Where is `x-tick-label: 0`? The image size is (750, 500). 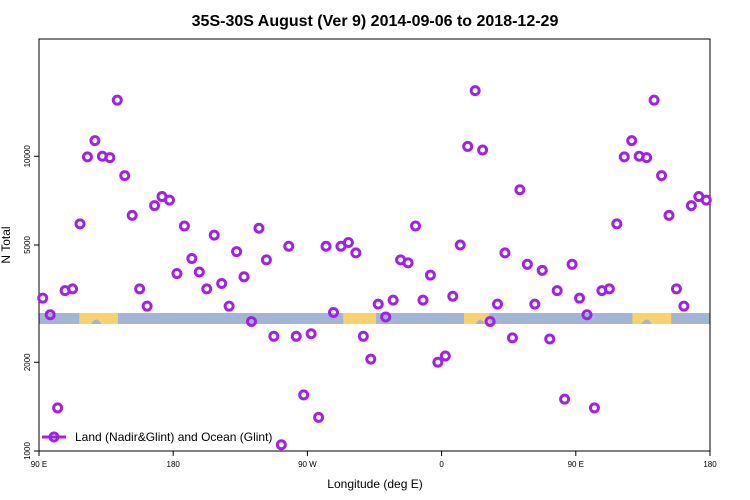
x-tick-label: 0 is located at coordinates (441, 464).